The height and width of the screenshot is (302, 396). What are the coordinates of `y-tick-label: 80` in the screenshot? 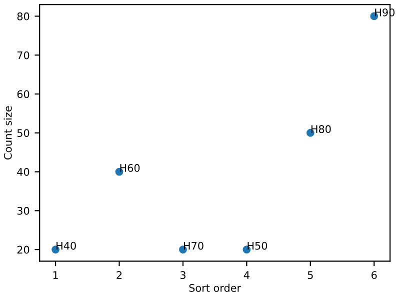 It's located at (23, 16).